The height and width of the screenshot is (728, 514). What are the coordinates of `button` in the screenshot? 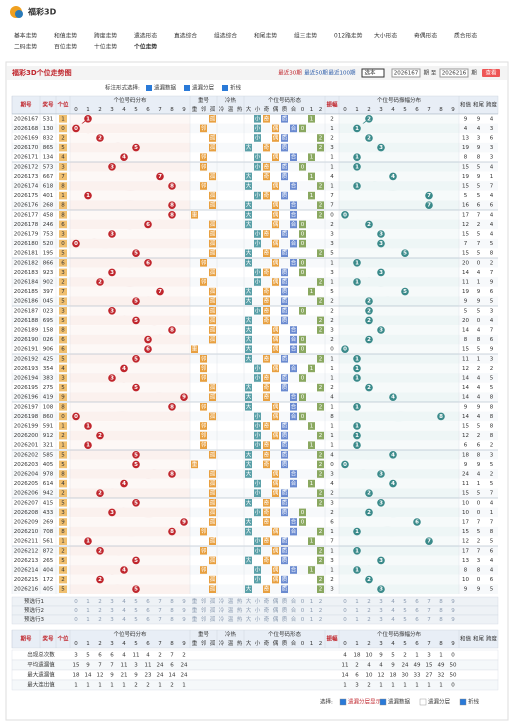 It's located at (491, 73).